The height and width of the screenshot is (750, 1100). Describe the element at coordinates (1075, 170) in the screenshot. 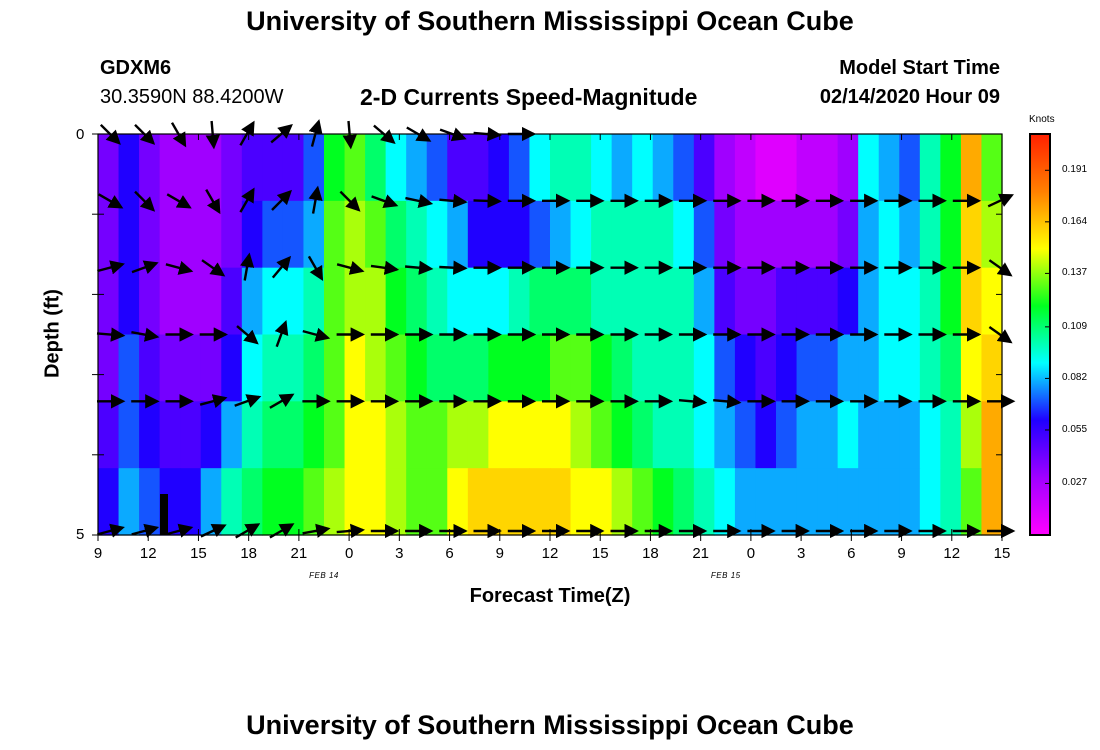

I see `colorbar-label: 0.191` at that location.